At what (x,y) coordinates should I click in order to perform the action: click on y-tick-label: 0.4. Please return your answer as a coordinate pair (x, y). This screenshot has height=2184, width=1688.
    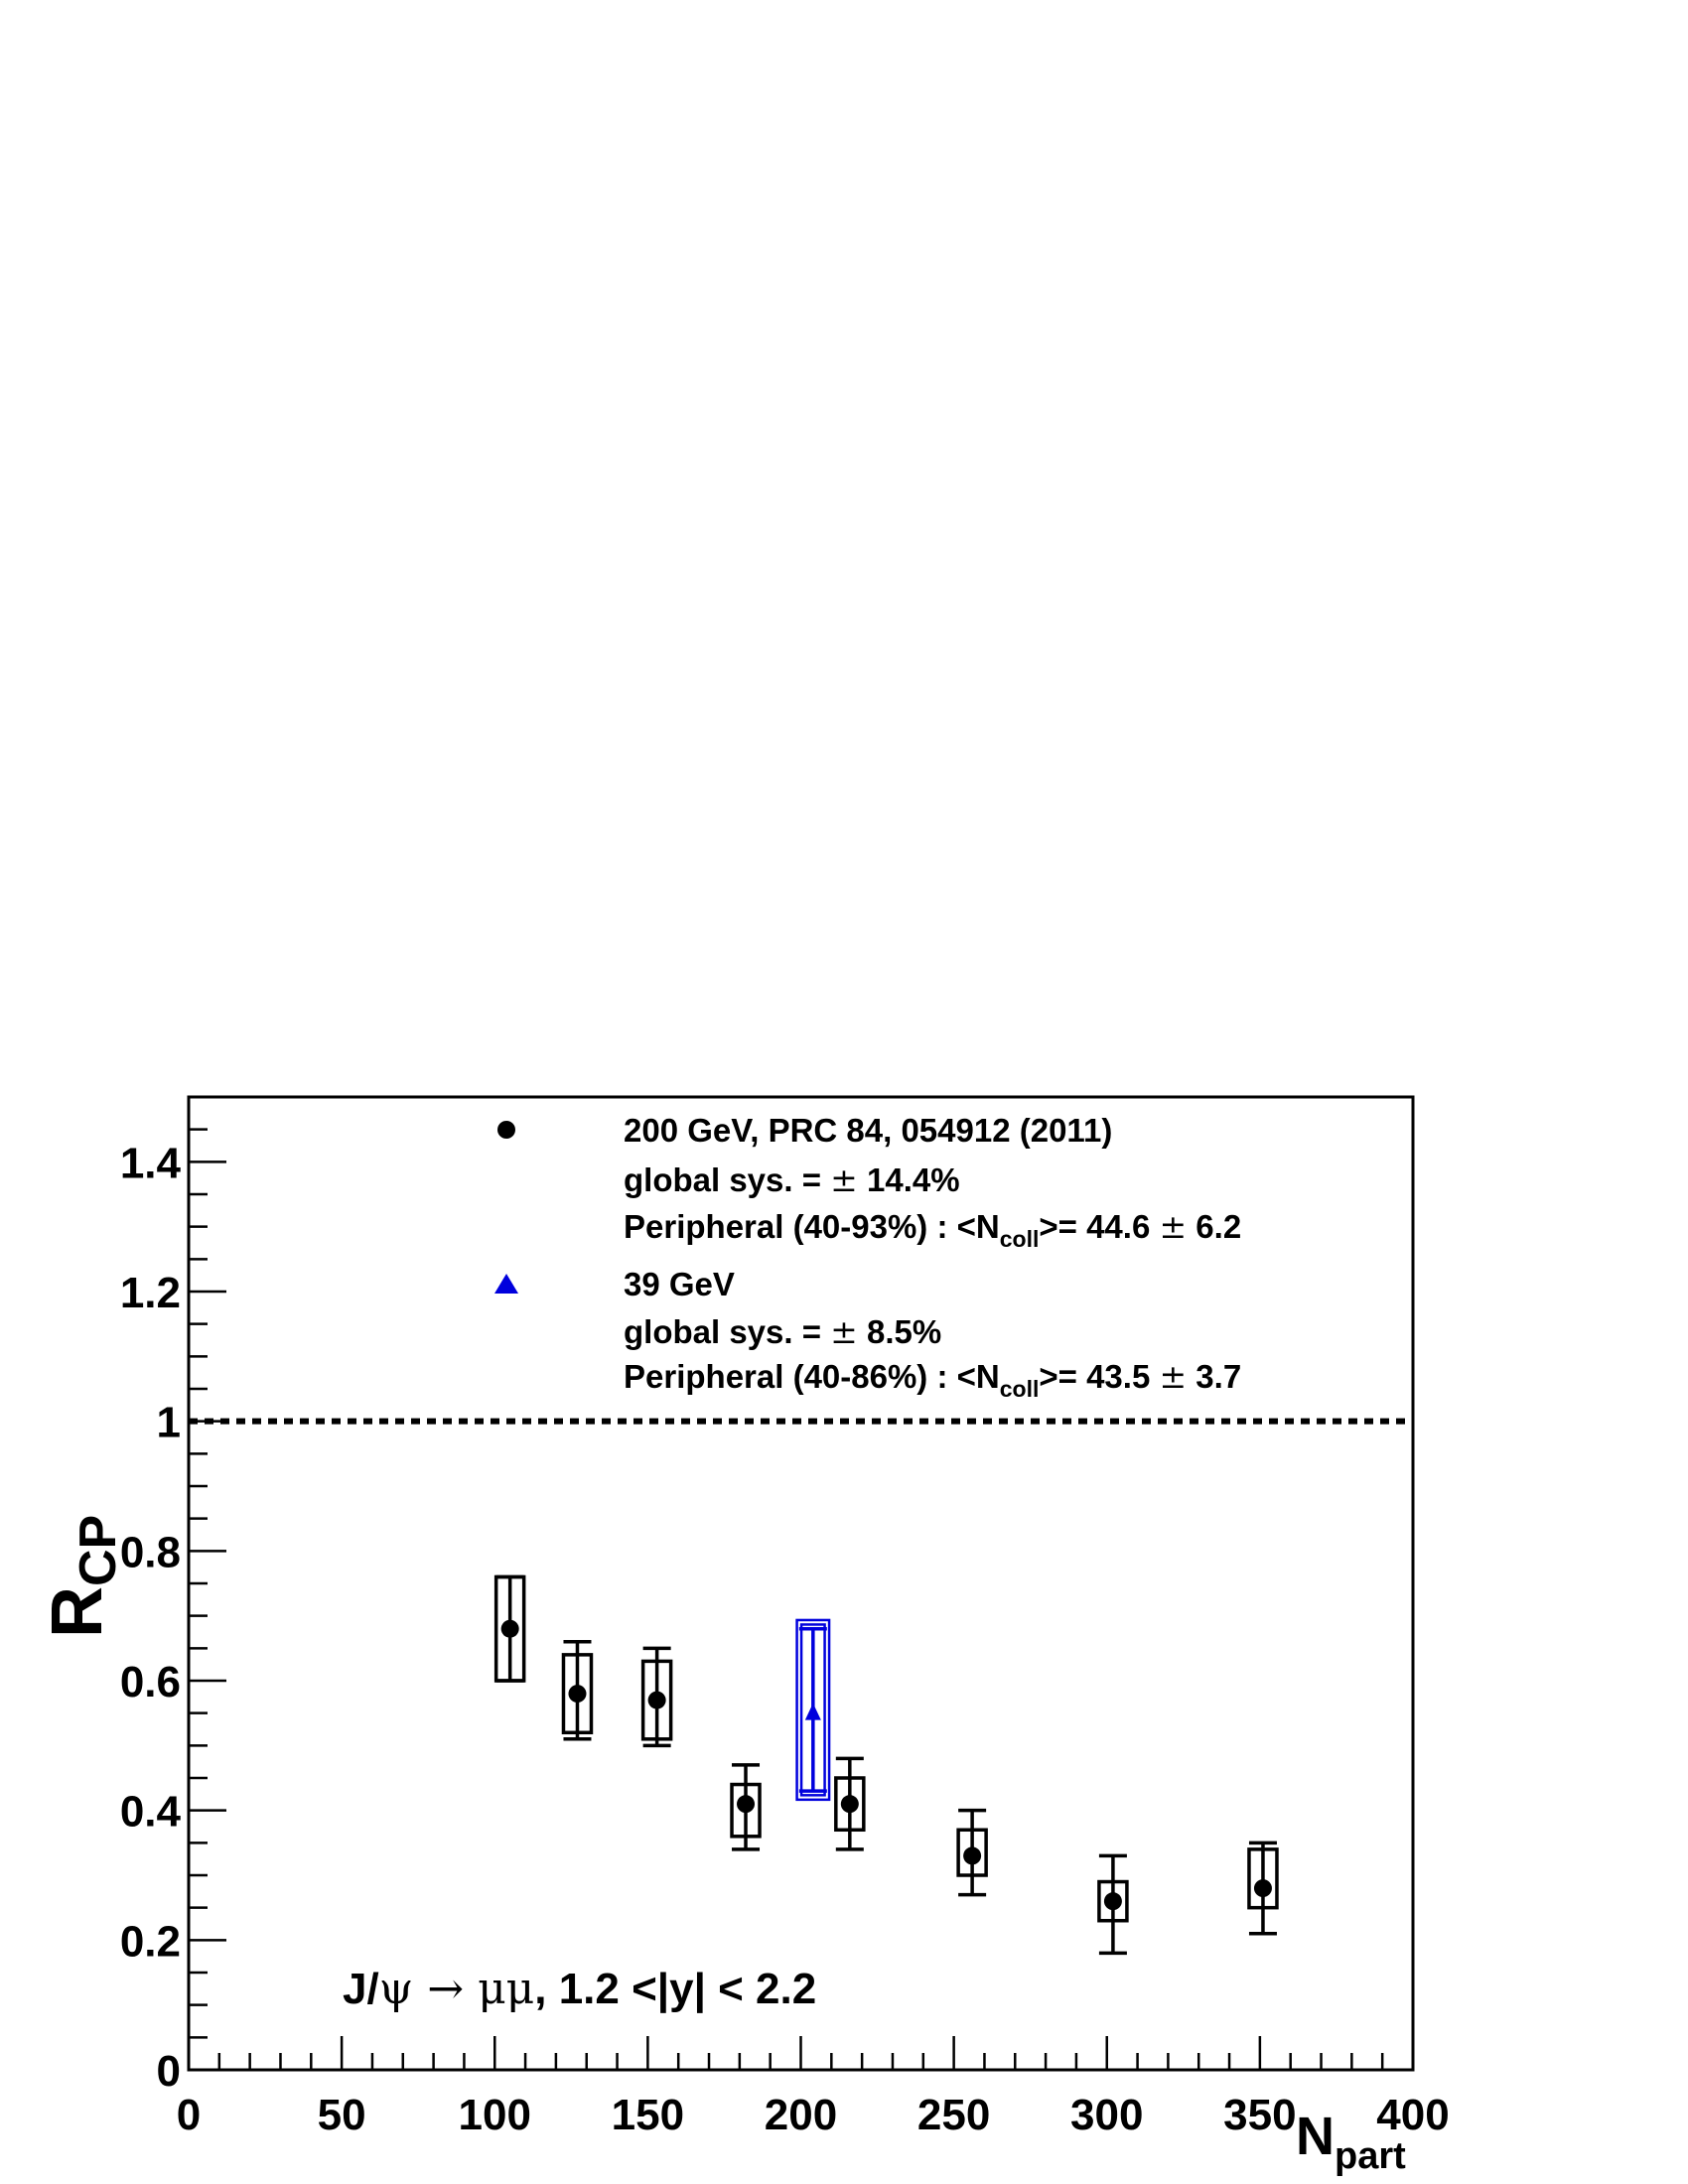
    Looking at the image, I should click on (151, 1812).